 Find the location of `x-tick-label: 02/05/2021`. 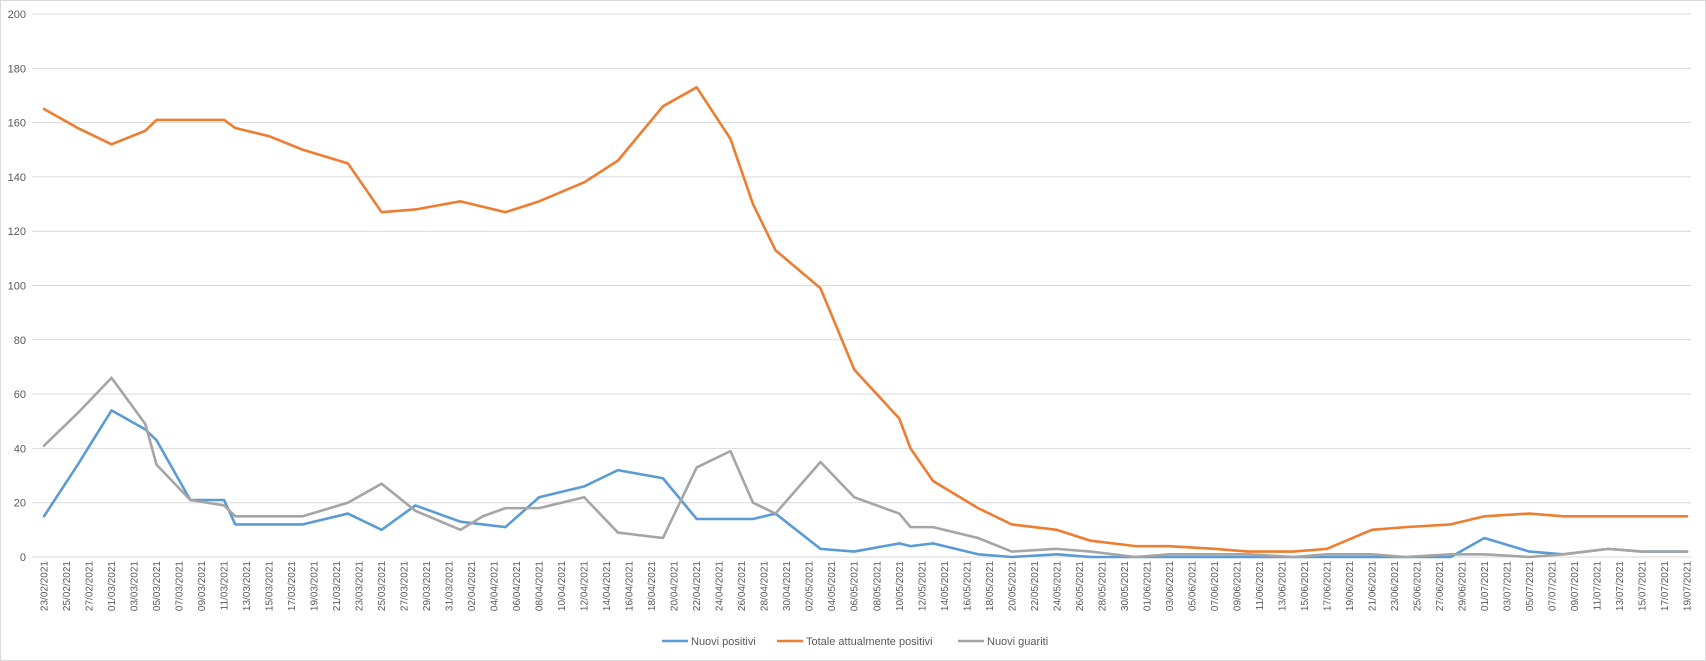

x-tick-label: 02/05/2021 is located at coordinates (810, 586).